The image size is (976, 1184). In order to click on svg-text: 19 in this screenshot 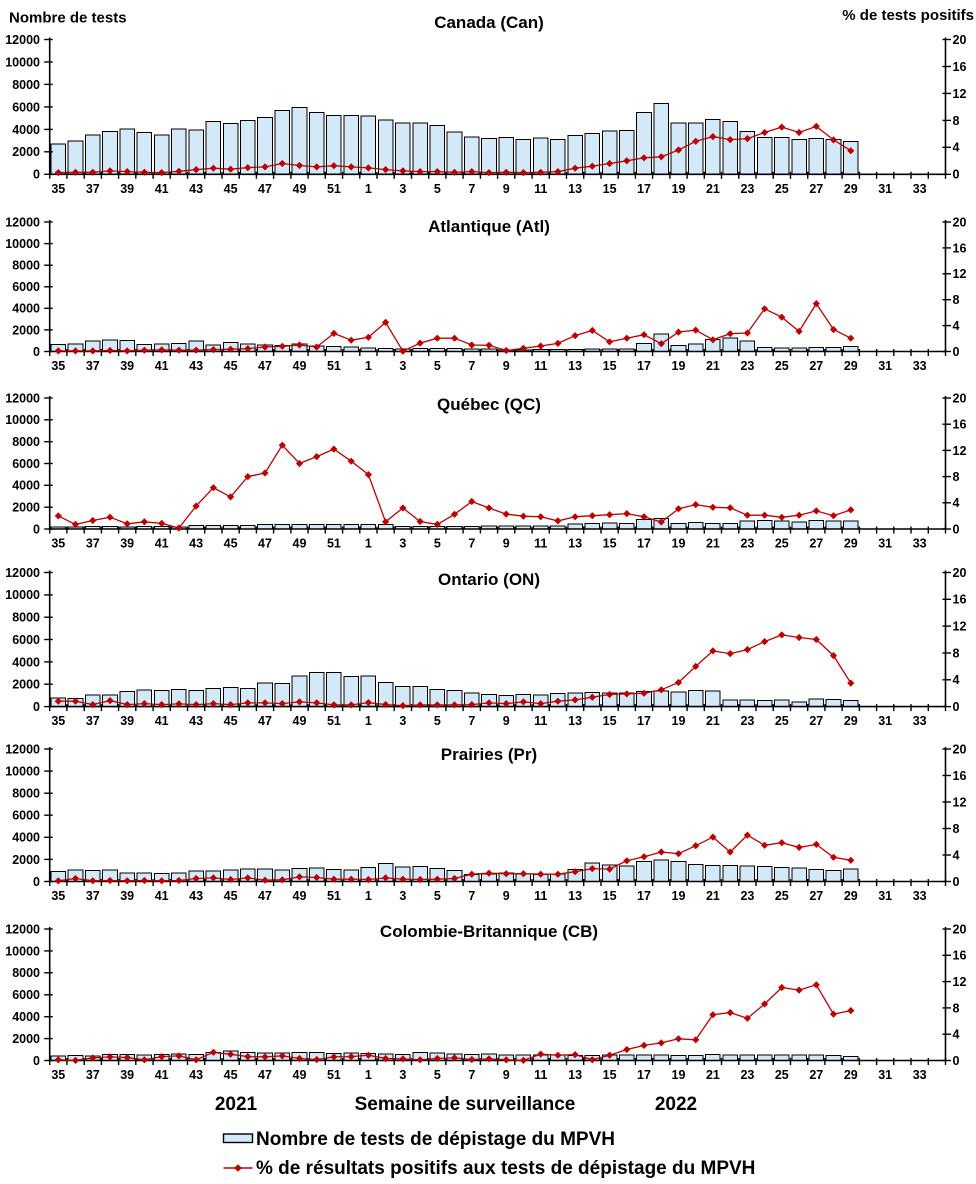, I will do `click(679, 366)`.